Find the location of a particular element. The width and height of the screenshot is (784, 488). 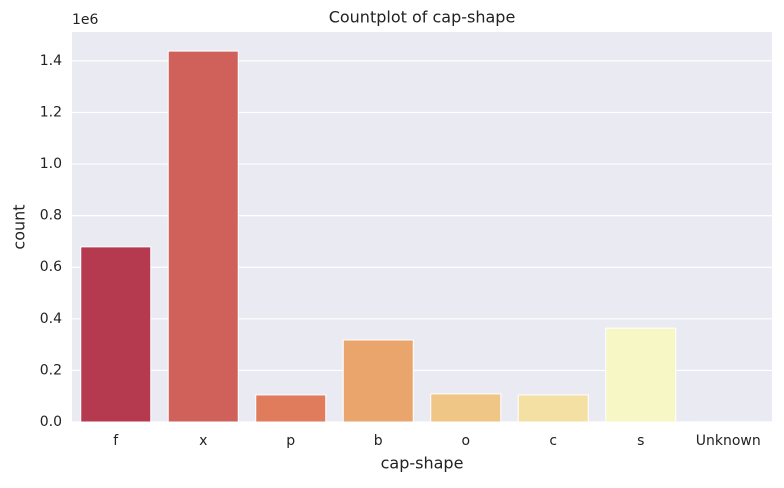

x-tick-label: p is located at coordinates (290, 441).